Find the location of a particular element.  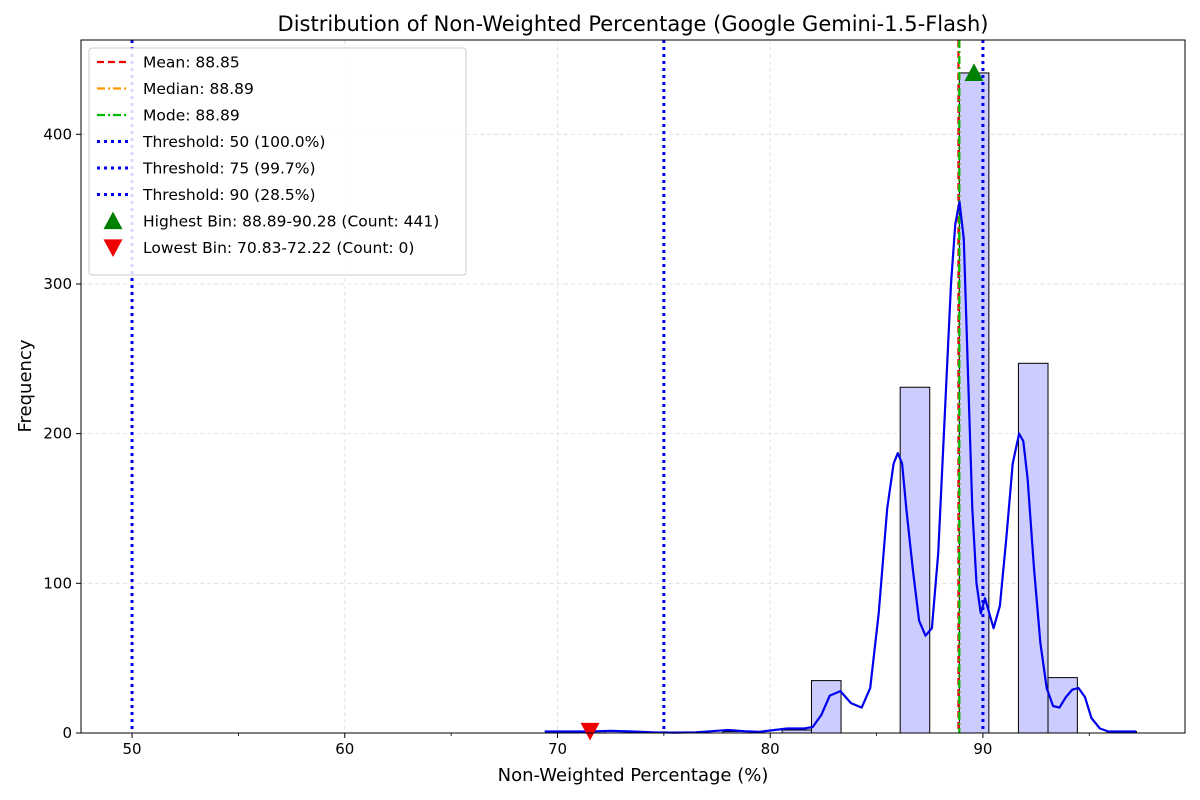

legend-highest-marker is located at coordinates (113, 220).